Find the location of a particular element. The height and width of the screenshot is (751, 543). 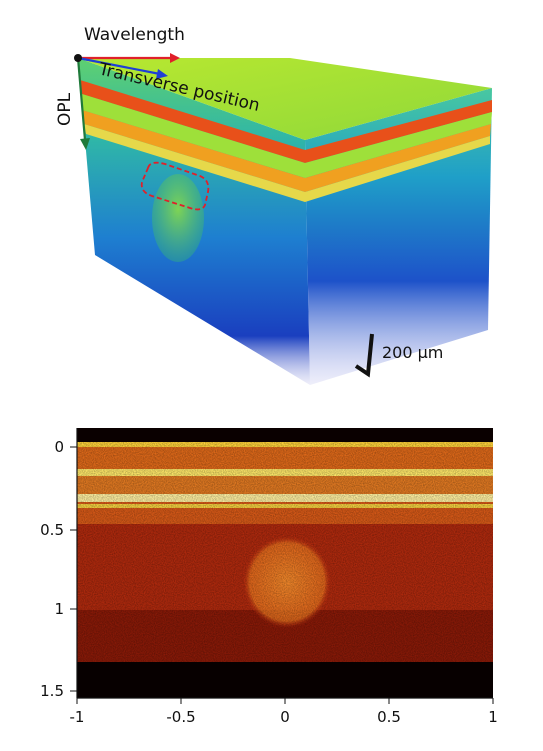

band-yellow-side is located at coordinates (397, 169).